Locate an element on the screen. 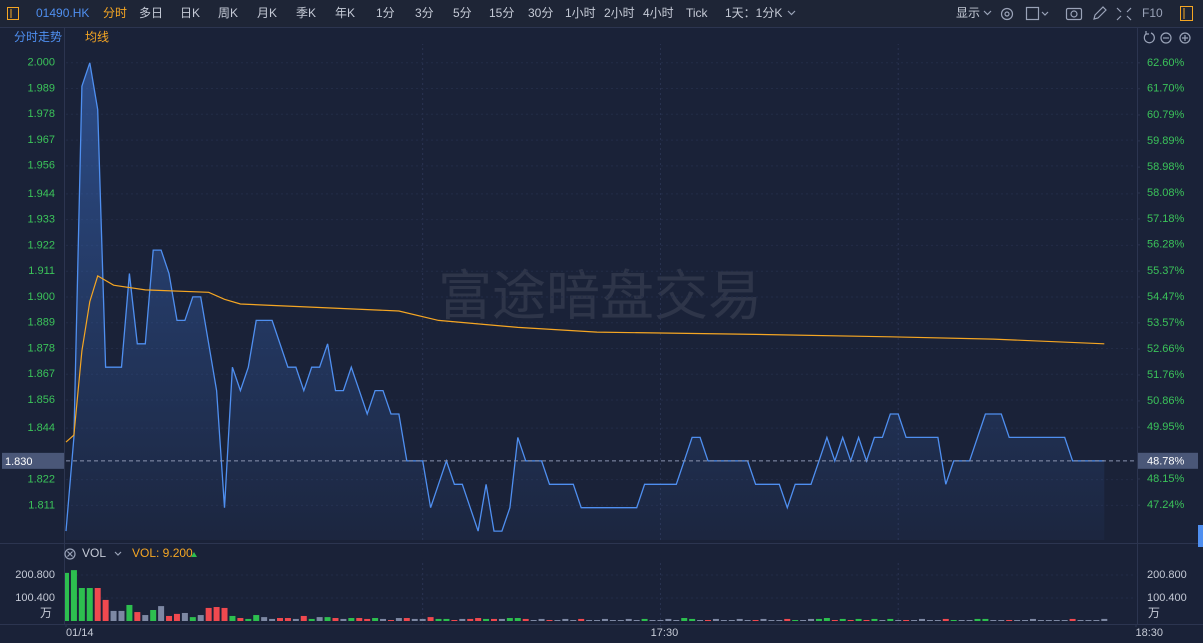  tab: 2小时 is located at coordinates (619, 13).